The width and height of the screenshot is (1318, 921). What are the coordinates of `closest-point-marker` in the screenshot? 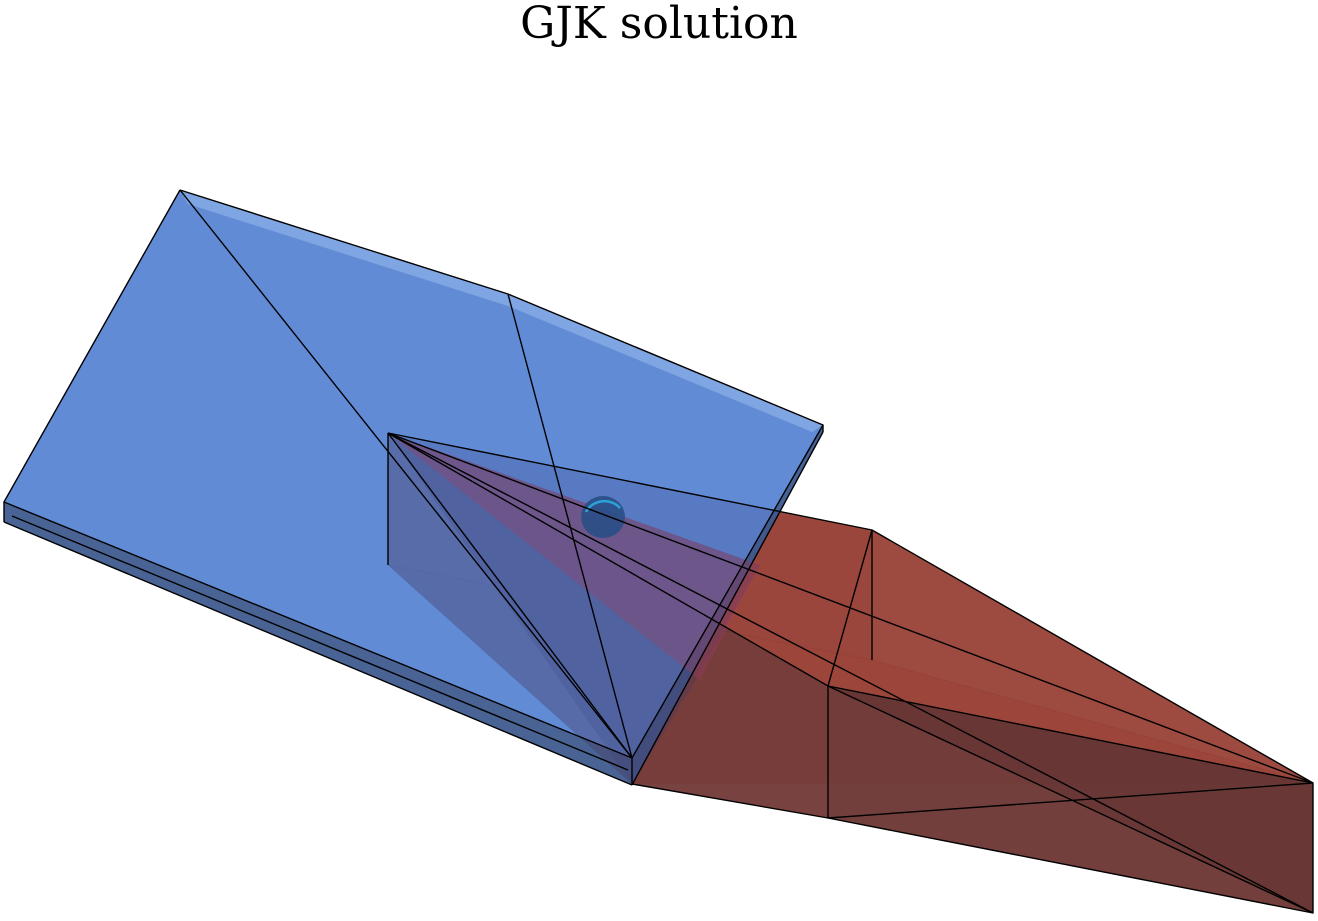 It's located at (603, 517).